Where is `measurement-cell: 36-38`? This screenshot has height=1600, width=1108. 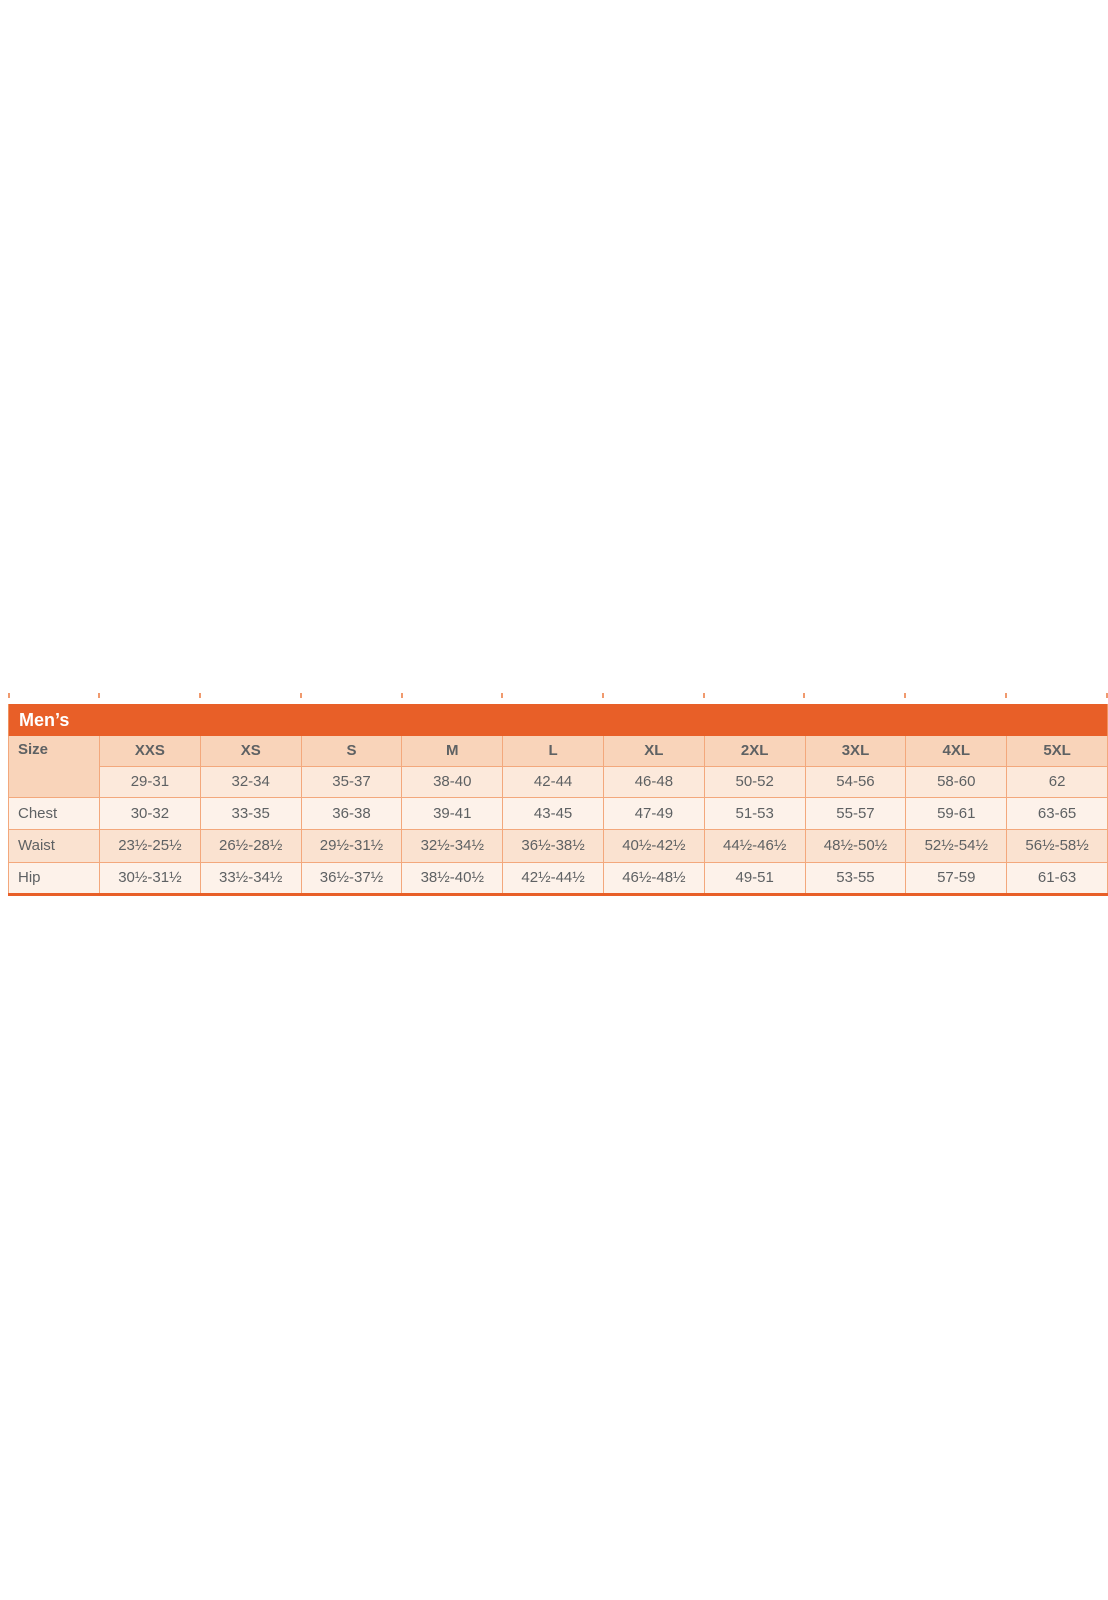 measurement-cell: 36-38 is located at coordinates (351, 813).